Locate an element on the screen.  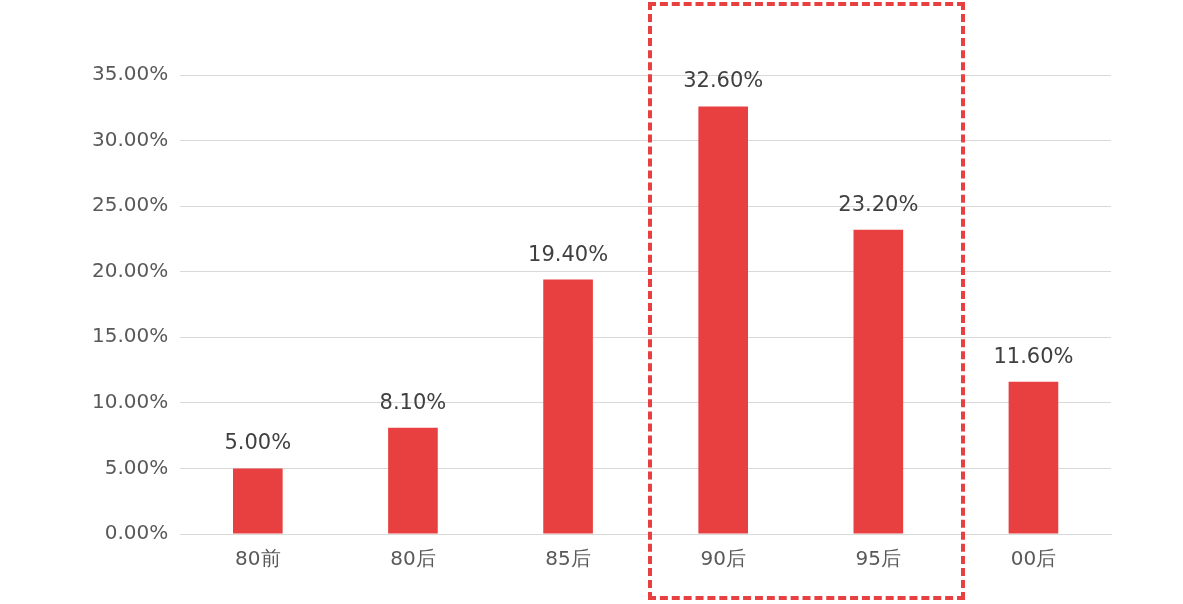
y-tick-label: 35.00% is located at coordinates (130, 73).